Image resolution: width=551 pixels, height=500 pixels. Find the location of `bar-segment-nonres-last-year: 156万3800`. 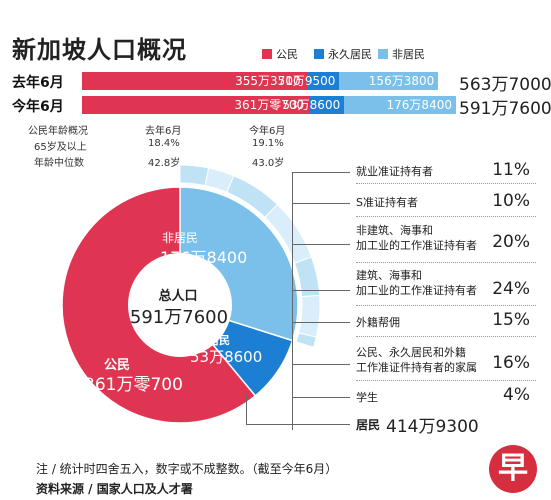

bar-segment-nonres-last-year: 156万3800 is located at coordinates (389, 81).